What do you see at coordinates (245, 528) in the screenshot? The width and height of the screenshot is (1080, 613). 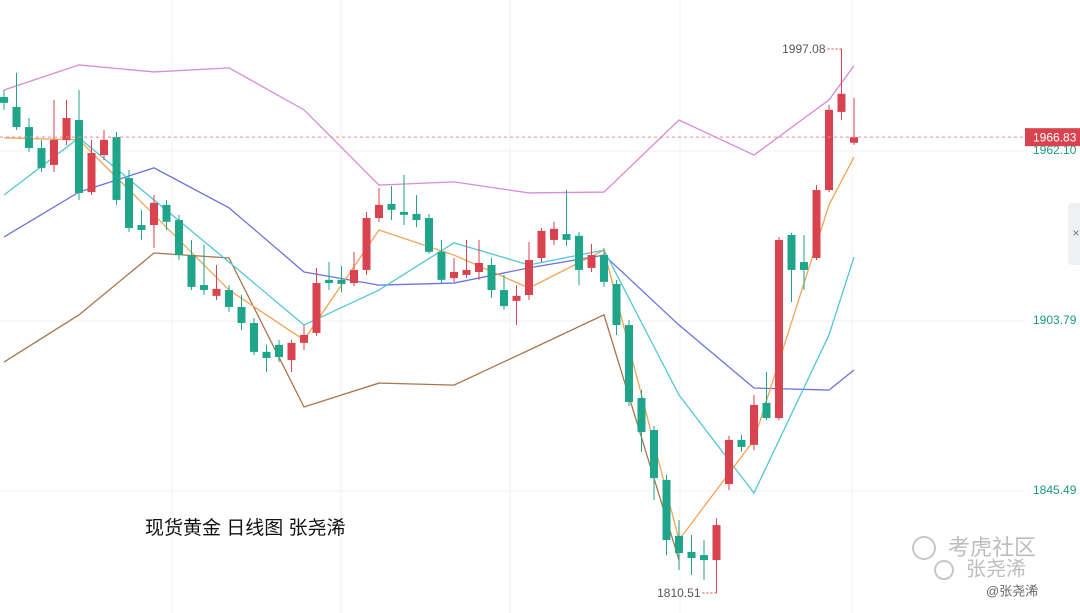 I see `annotation: 现货黄金 日线图 张尧浠` at bounding box center [245, 528].